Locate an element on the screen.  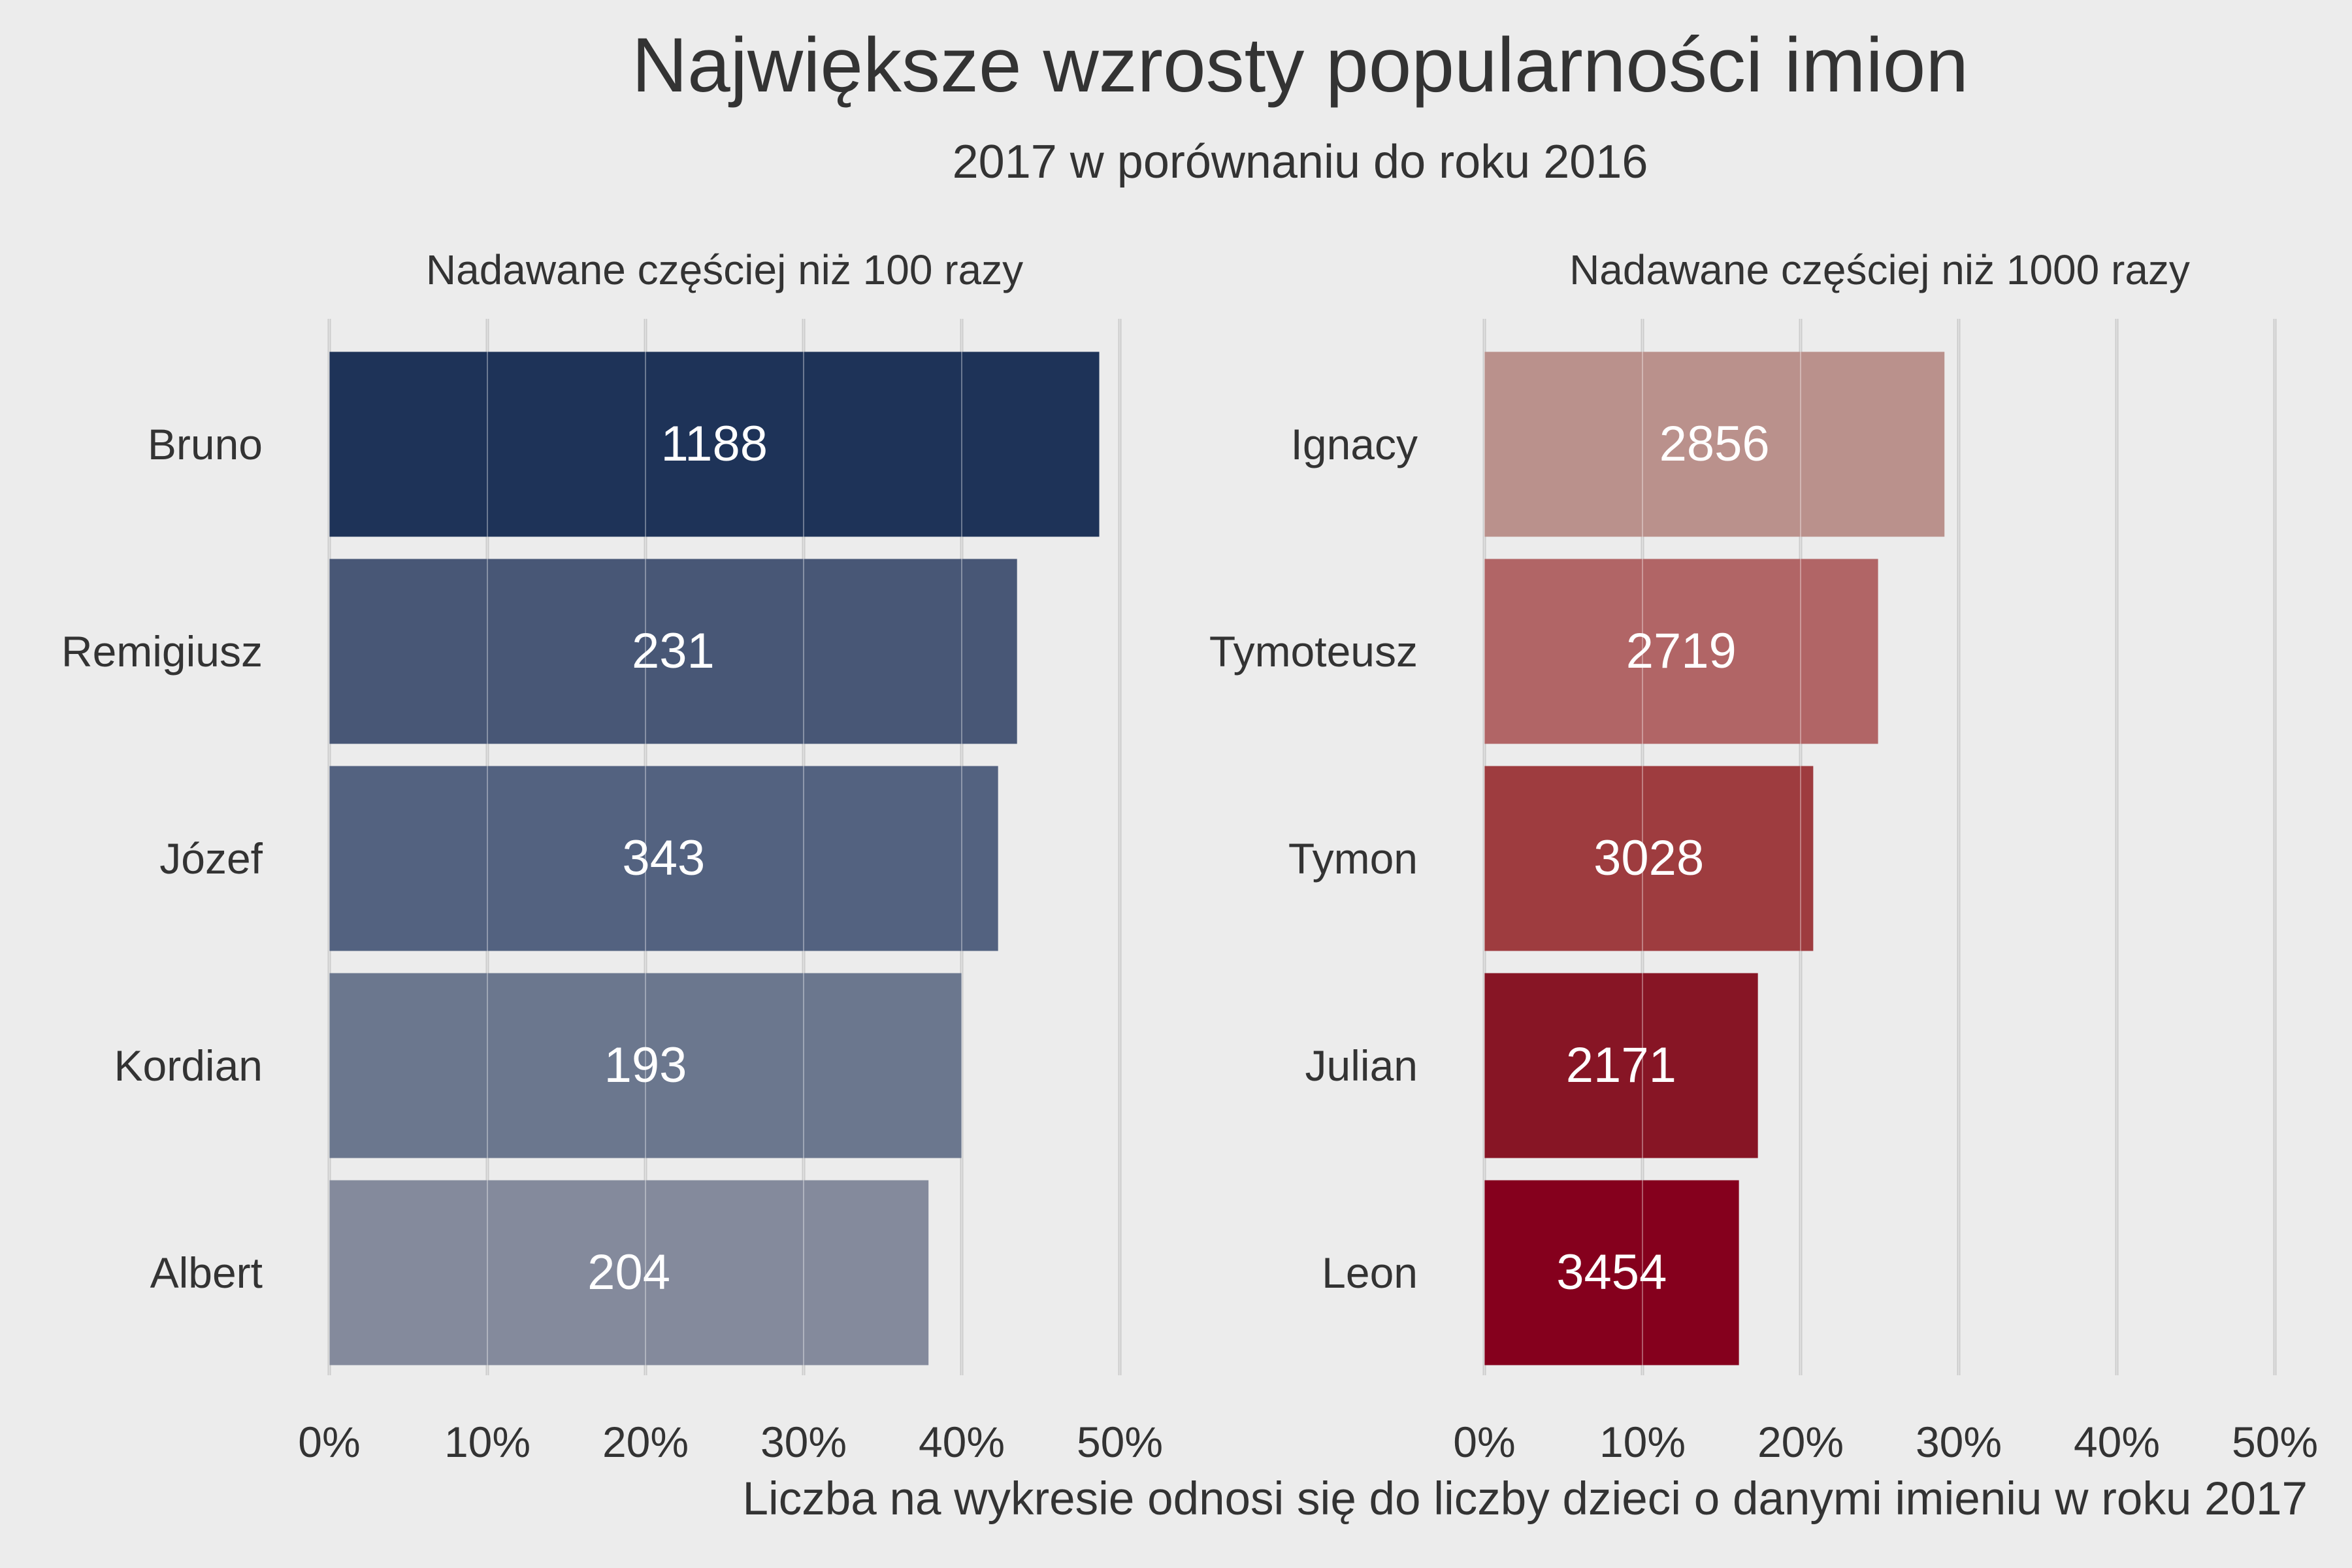
category-label: Leon is located at coordinates (1370, 1273).